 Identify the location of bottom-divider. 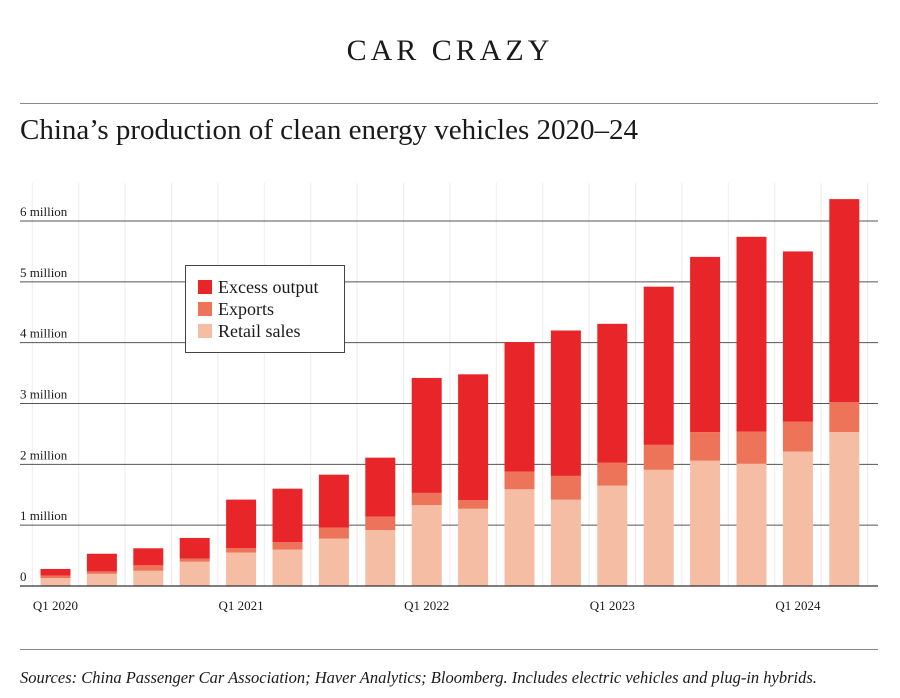
(449, 649).